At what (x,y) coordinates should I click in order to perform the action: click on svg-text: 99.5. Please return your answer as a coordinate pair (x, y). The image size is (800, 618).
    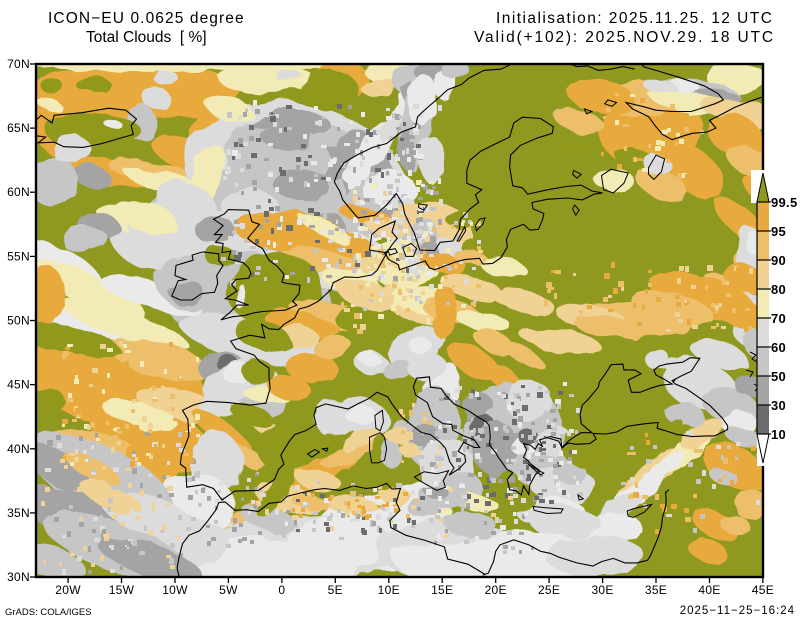
    Looking at the image, I should click on (784, 202).